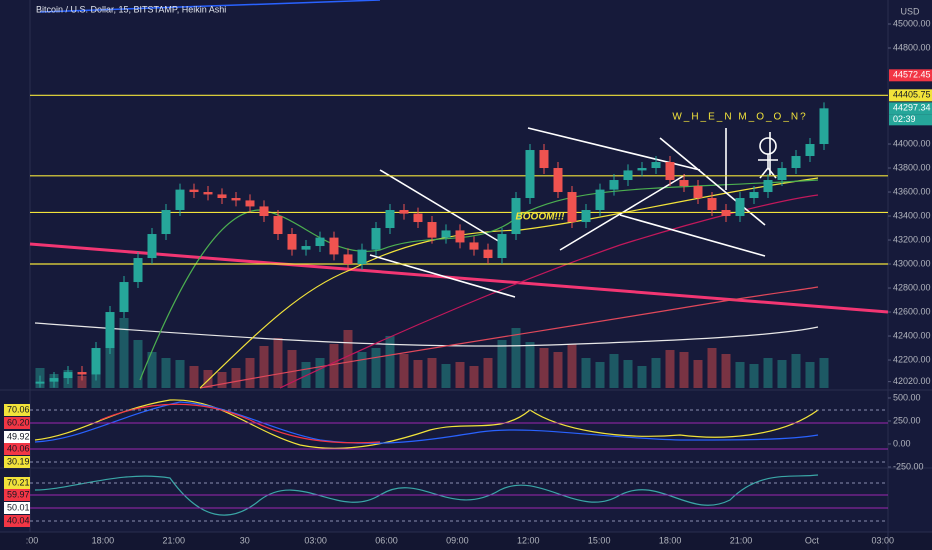 The height and width of the screenshot is (550, 932). Describe the element at coordinates (18, 409) in the screenshot. I see `osc-badge-label: 70.06` at that location.